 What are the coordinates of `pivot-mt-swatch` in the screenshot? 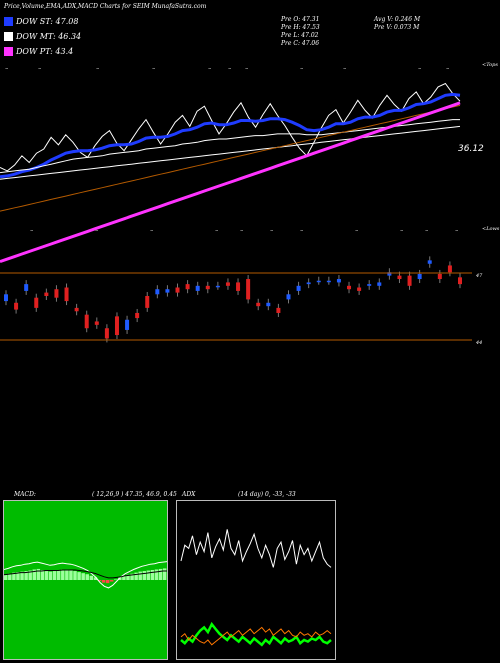 It's located at (8, 36).